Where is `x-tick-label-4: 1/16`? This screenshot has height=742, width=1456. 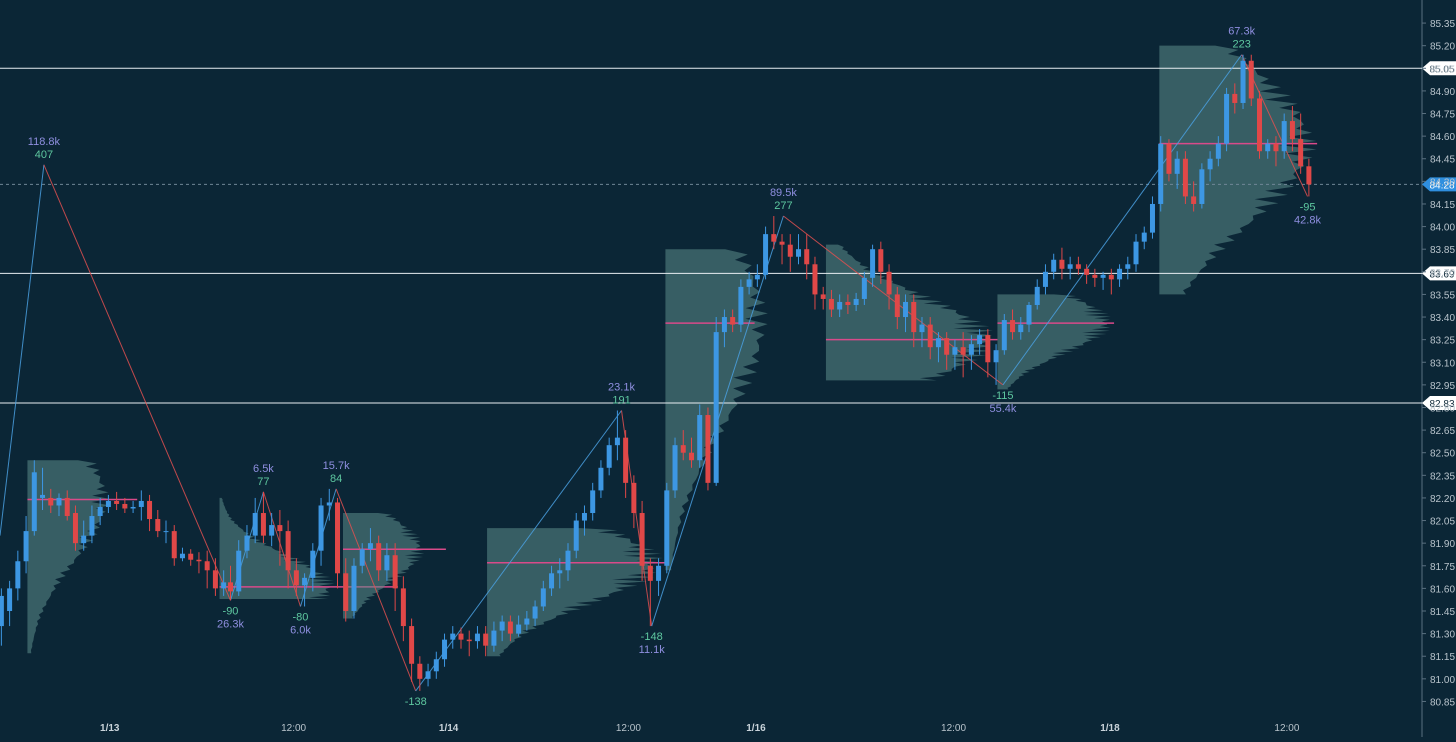 x-tick-label-4: 1/16 is located at coordinates (756, 728).